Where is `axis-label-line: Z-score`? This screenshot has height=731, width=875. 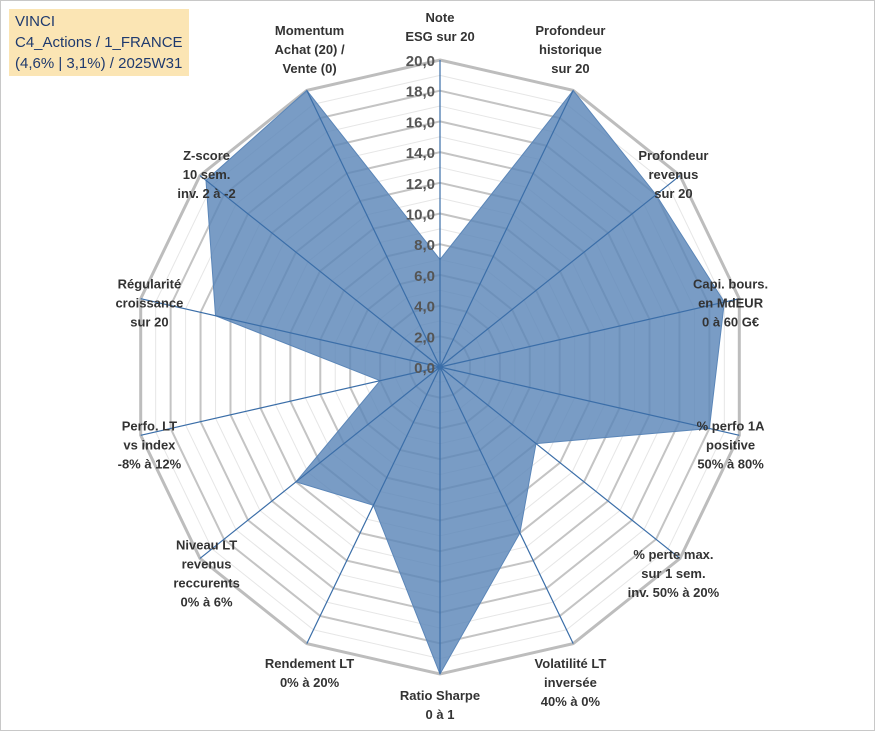
axis-label-line: Z-score is located at coordinates (206, 155).